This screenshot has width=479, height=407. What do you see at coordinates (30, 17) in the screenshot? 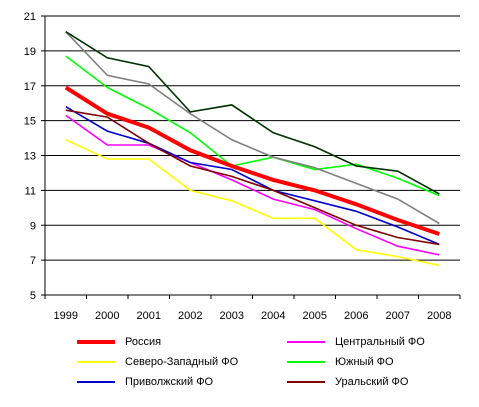
I see `y-tick-label: 21` at bounding box center [30, 17].